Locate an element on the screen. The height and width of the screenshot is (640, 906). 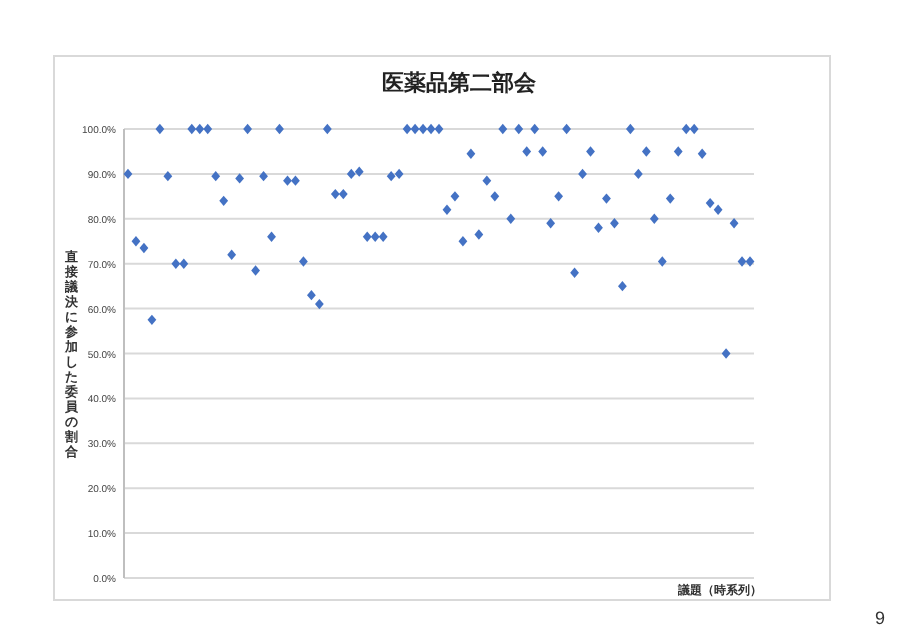
text: 9 is located at coordinates (880, 618).